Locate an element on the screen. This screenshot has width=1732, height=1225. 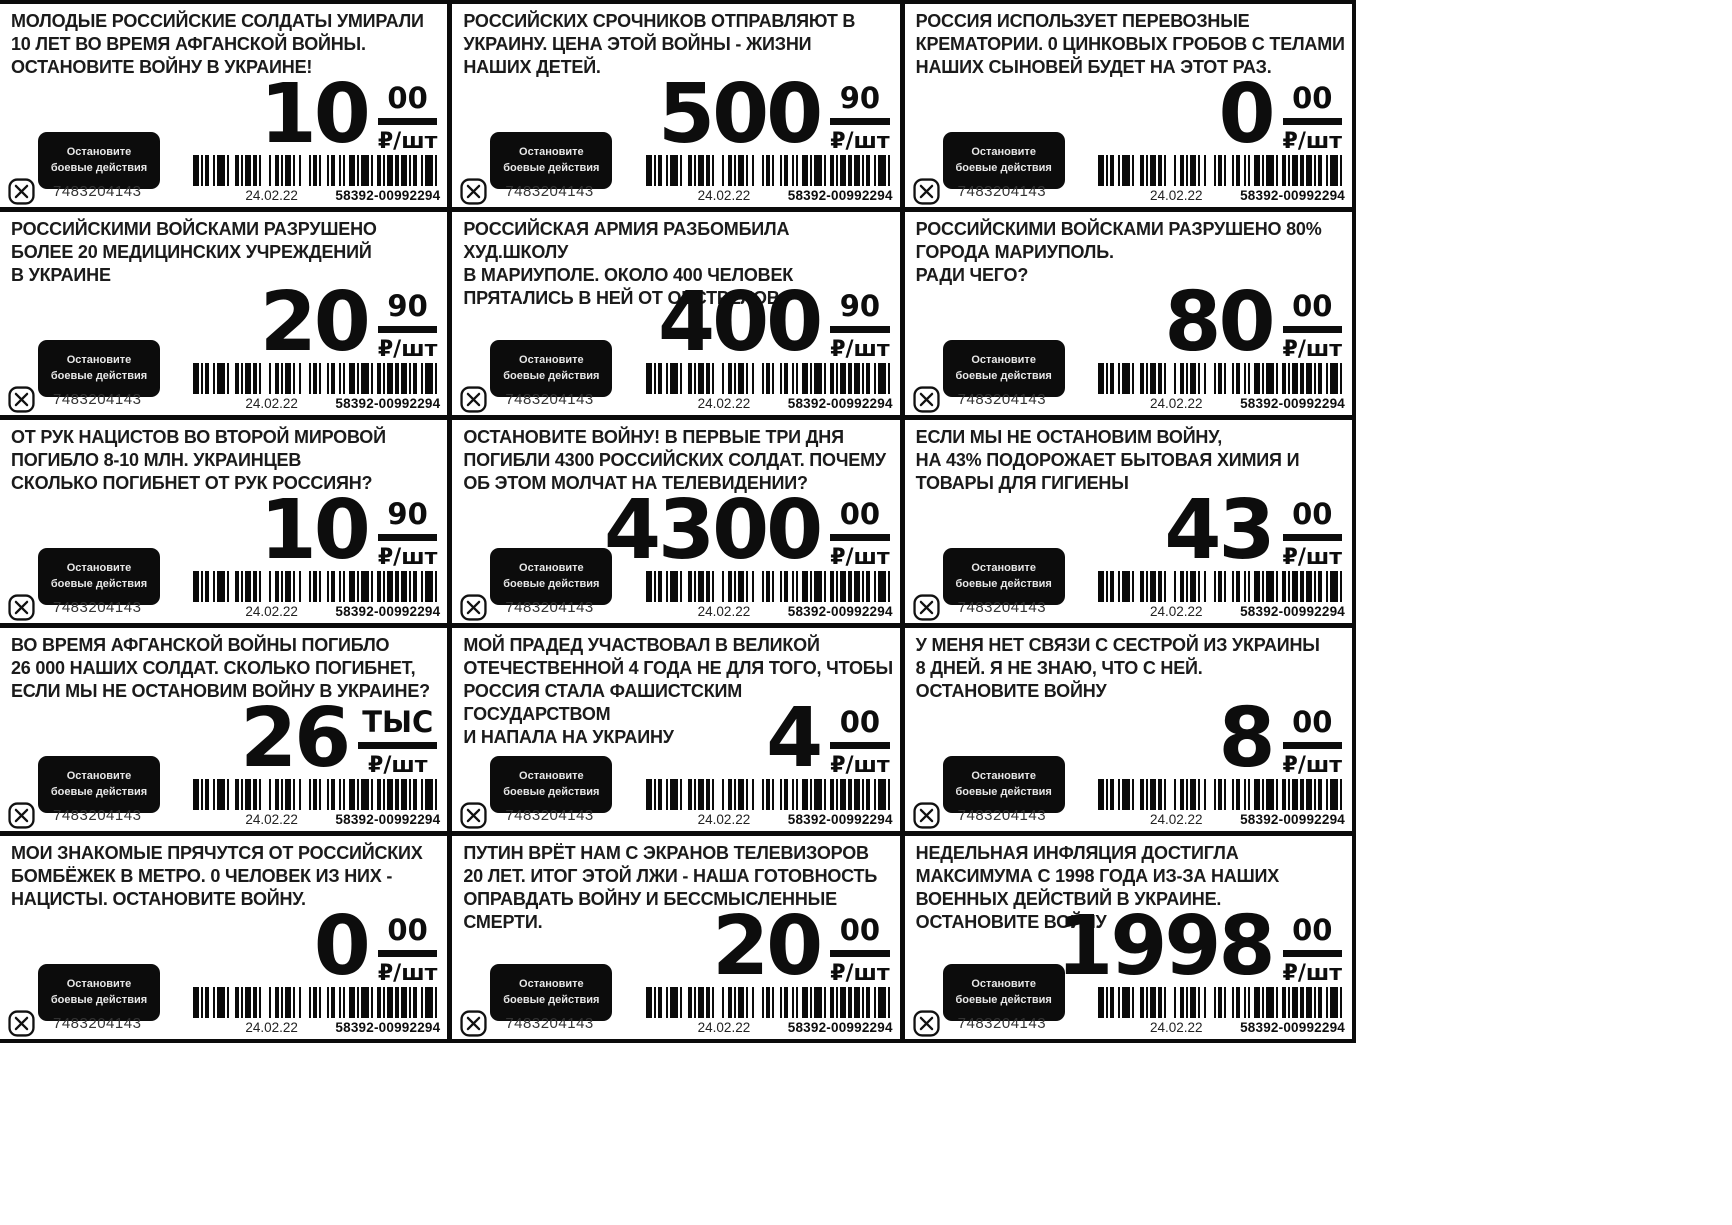
price-main-value: 500 is located at coordinates (740, 114).